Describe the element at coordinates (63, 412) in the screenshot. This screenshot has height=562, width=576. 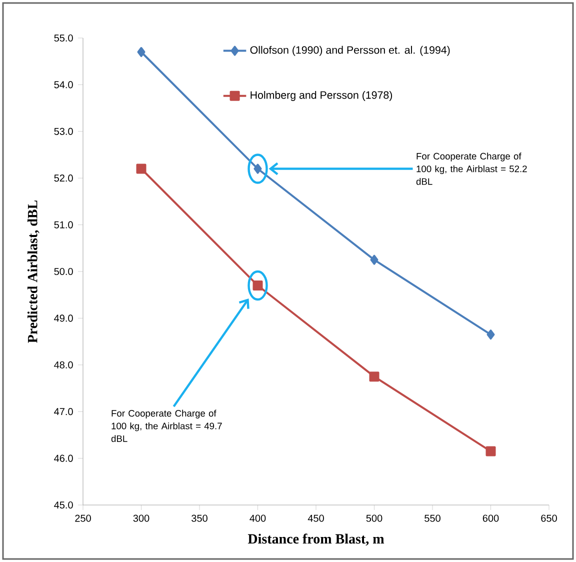
I see `y-tick-label: 47.0` at that location.